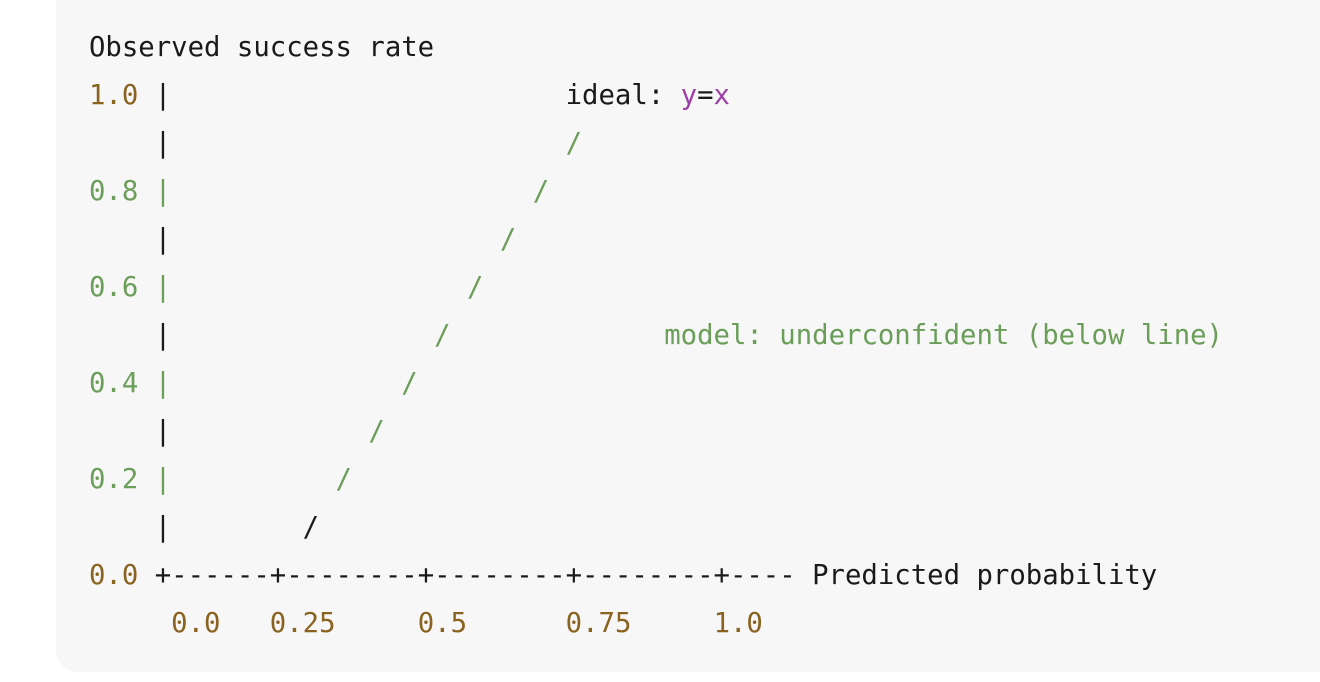  What do you see at coordinates (656, 384) in the screenshot?
I see `plot-row-7: 0.4 | /` at bounding box center [656, 384].